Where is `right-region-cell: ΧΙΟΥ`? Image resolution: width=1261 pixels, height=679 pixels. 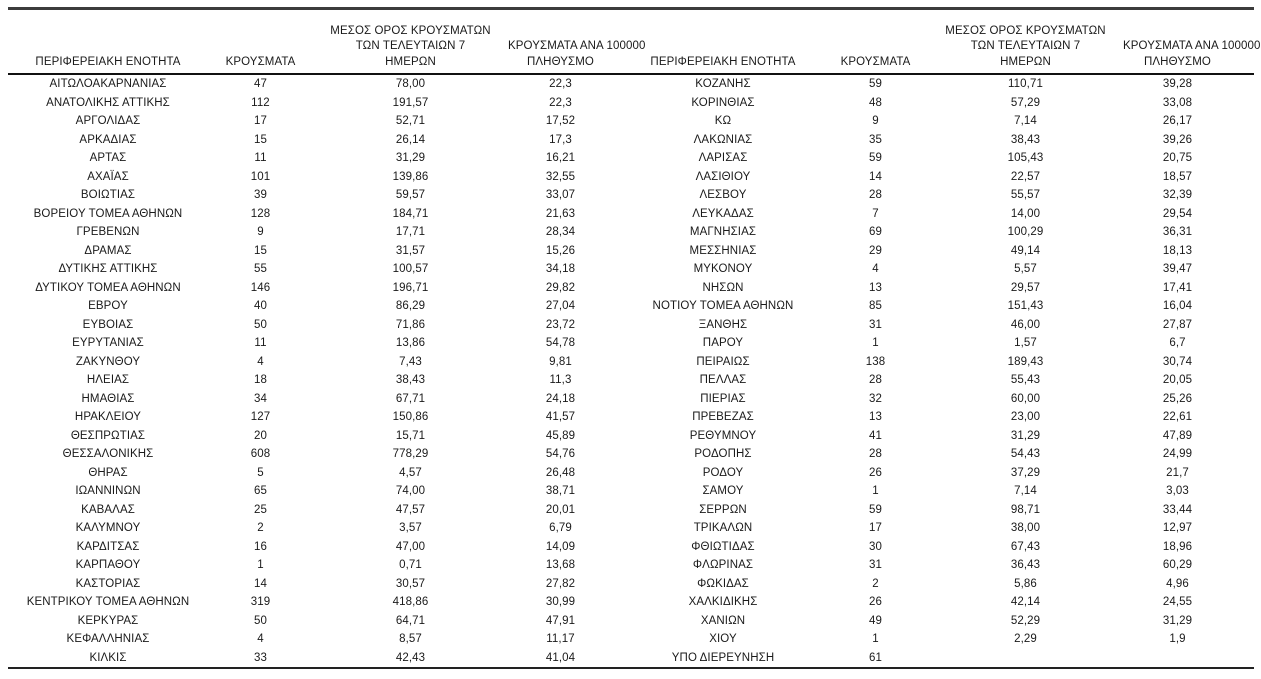
right-region-cell: ΧΙΟΥ is located at coordinates (723, 639).